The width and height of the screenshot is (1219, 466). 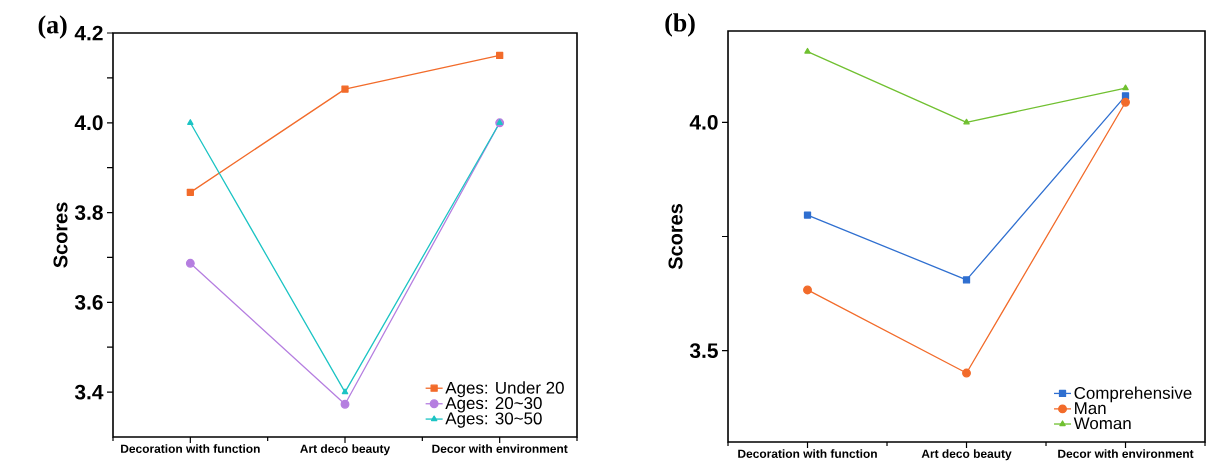 What do you see at coordinates (88, 212) in the screenshot?
I see `y-tick-label: 3.8` at bounding box center [88, 212].